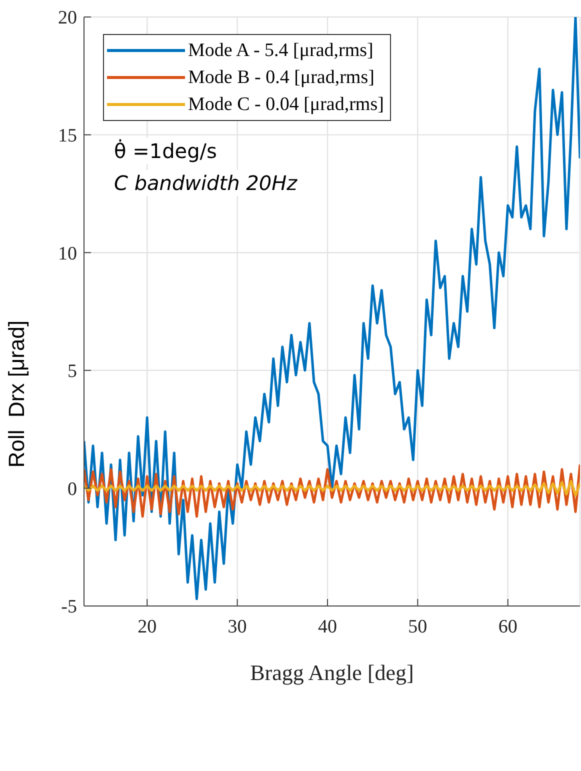 This screenshot has height=771, width=581. What do you see at coordinates (508, 627) in the screenshot?
I see `x-tick-label: 60` at bounding box center [508, 627].